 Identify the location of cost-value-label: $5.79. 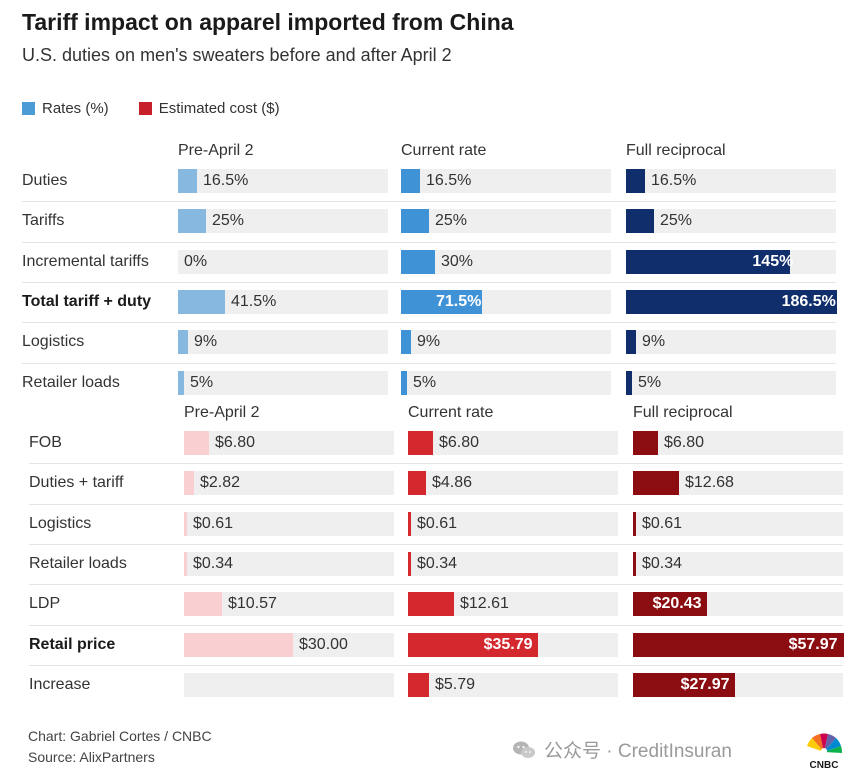
(455, 684).